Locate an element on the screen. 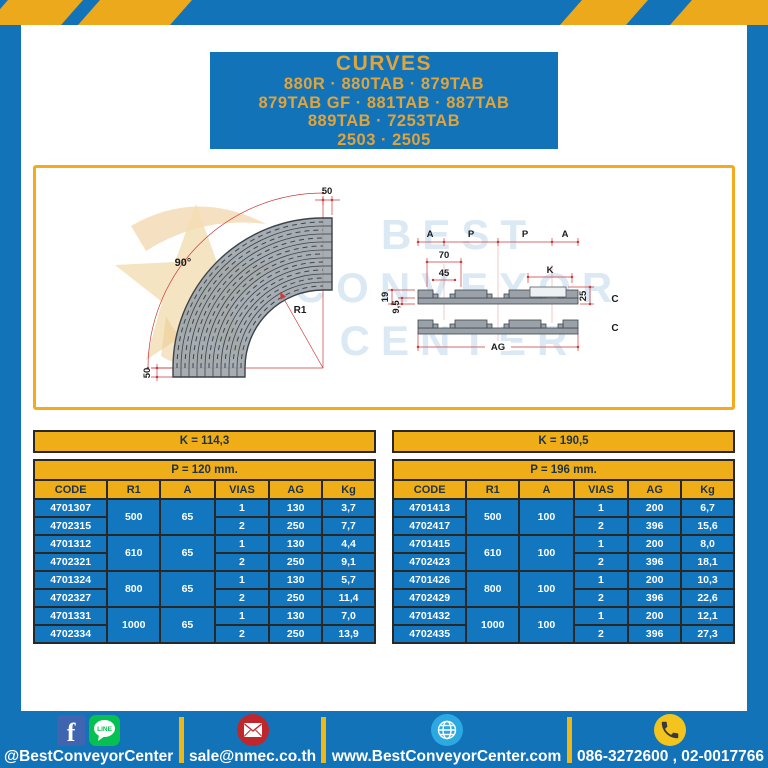  kg-cell: 7,0 is located at coordinates (348, 616).